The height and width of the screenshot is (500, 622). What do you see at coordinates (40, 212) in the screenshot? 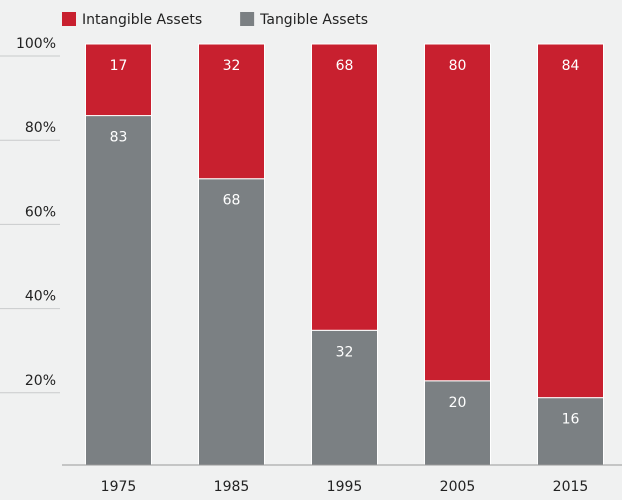
I see `y-tick-label: 60%` at bounding box center [40, 212].